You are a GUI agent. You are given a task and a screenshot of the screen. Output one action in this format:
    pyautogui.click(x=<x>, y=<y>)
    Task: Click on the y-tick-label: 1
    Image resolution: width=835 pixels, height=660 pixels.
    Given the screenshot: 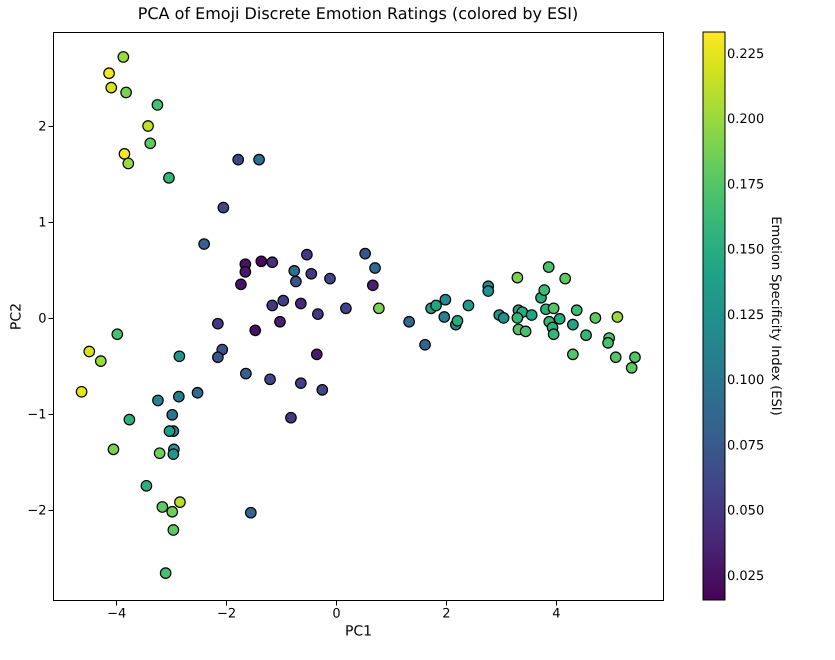 What is the action you would take?
    pyautogui.click(x=42, y=222)
    